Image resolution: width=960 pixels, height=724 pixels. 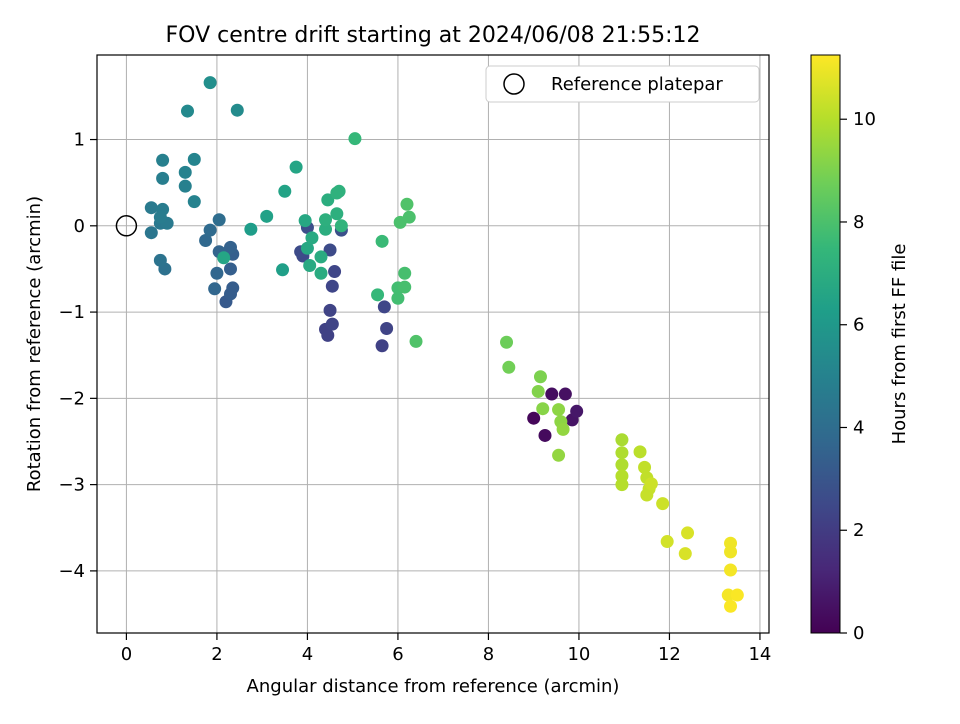 I want to click on x-tick-label: 10, so click(x=578, y=654).